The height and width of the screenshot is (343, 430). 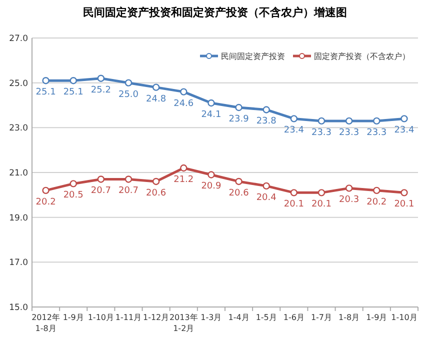 What do you see at coordinates (18, 308) in the screenshot?
I see `y-tick-label: 15.0` at bounding box center [18, 308].